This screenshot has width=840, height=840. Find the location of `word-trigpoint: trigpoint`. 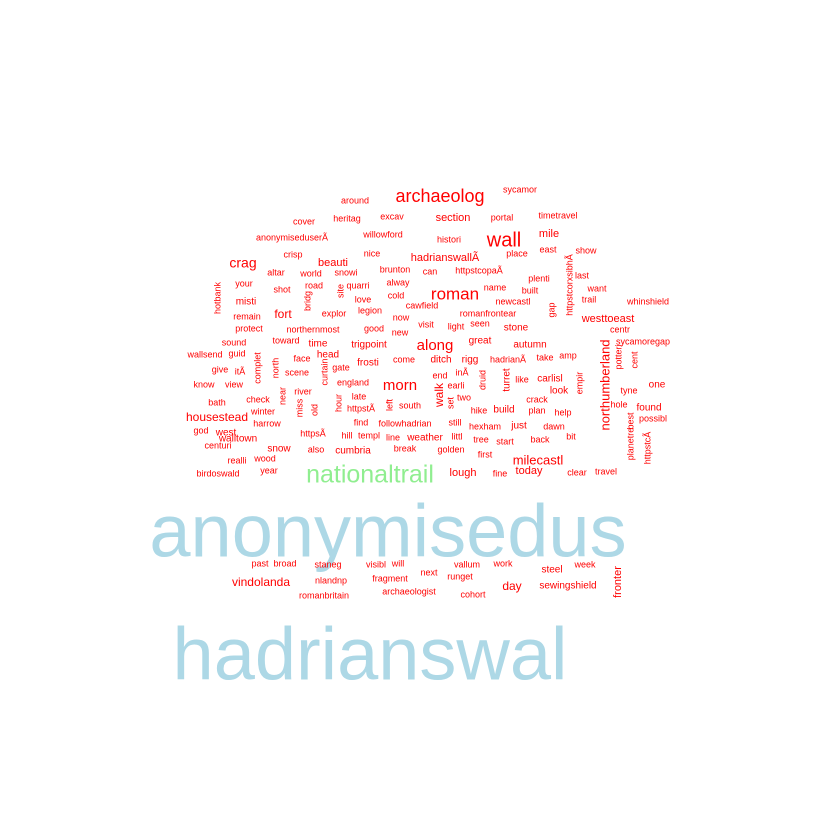

word-trigpoint: trigpoint is located at coordinates (369, 345).